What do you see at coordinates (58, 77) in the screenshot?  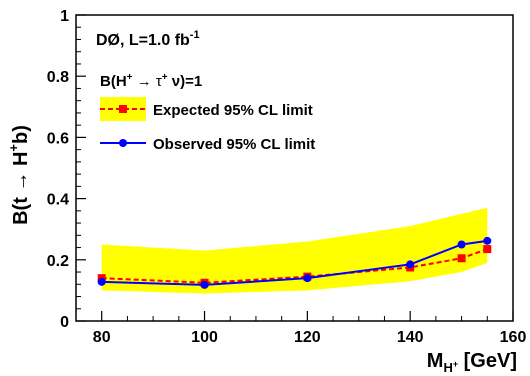 I see `y-tick-label: 0.8` at bounding box center [58, 77].